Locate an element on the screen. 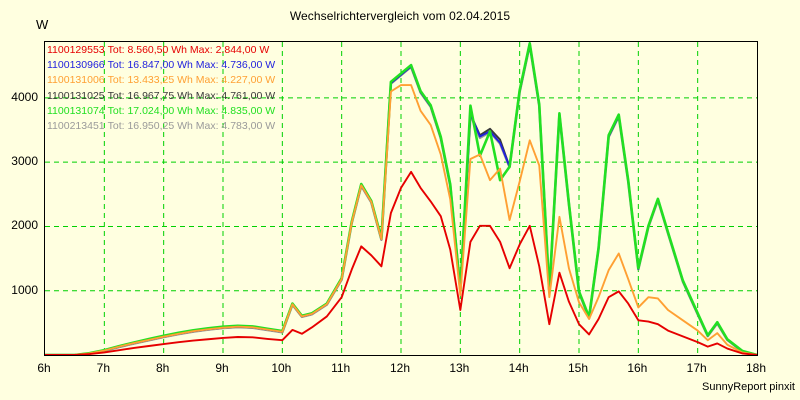 This screenshot has height=400, width=800. page-title: Wechselrichtervergleich vom 02.04.2015 is located at coordinates (400, 16).